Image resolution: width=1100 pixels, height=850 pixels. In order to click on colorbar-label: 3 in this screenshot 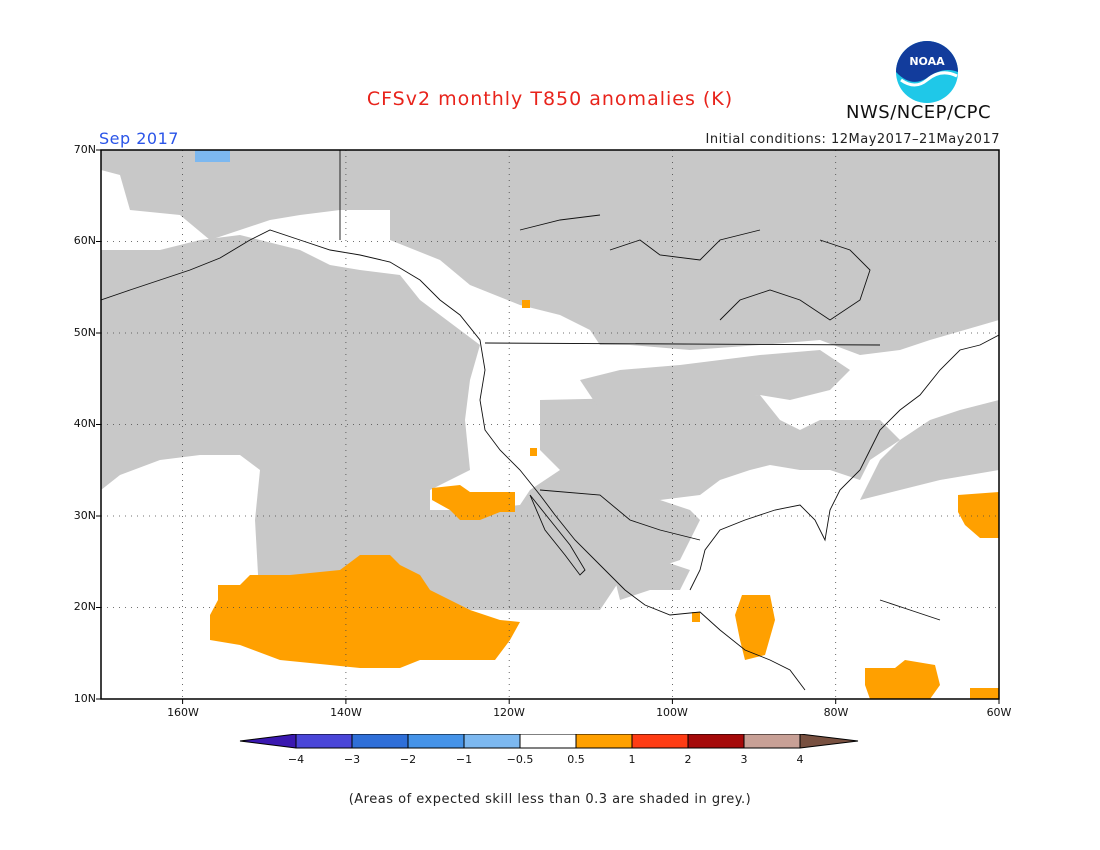, I will do `click(744, 759)`.